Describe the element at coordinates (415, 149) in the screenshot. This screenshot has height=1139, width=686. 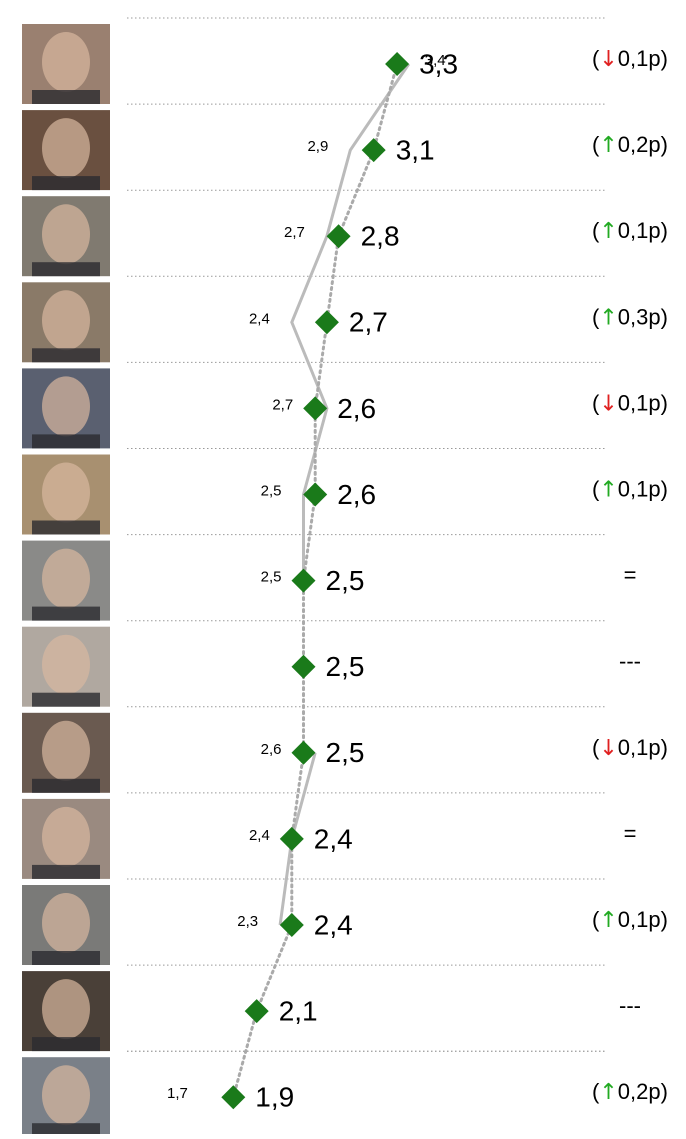
I see `value-label: 3,1` at that location.